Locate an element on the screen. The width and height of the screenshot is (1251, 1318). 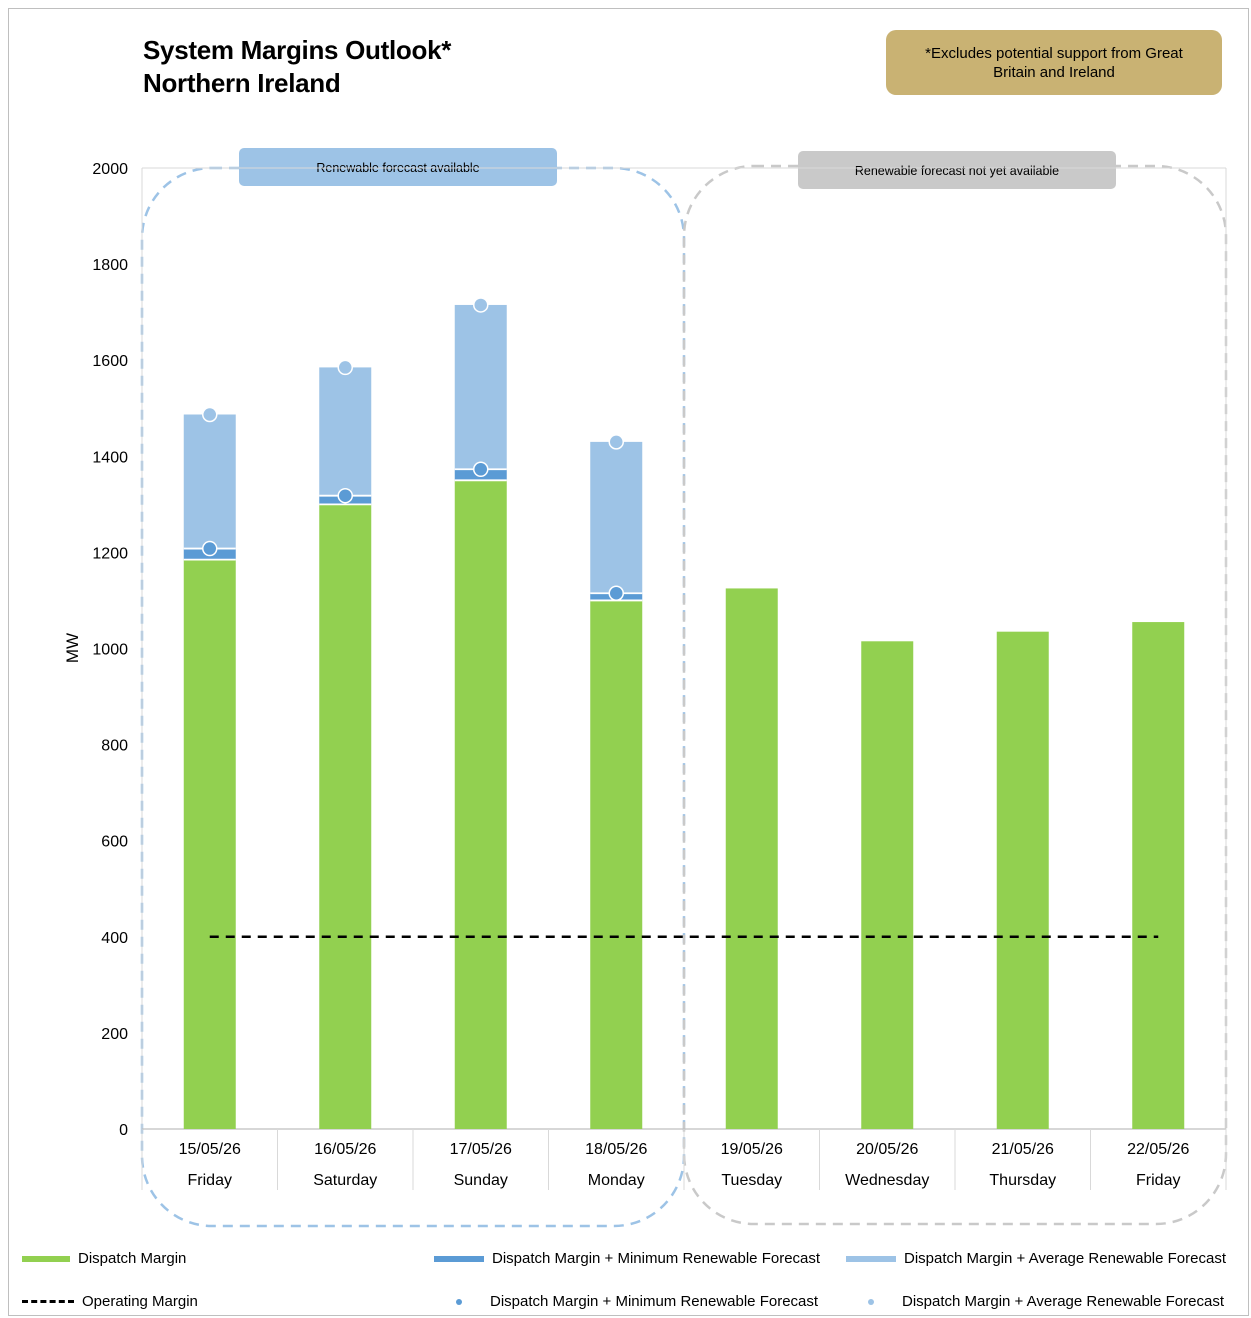
y-tick-label: 400 is located at coordinates (114, 938).